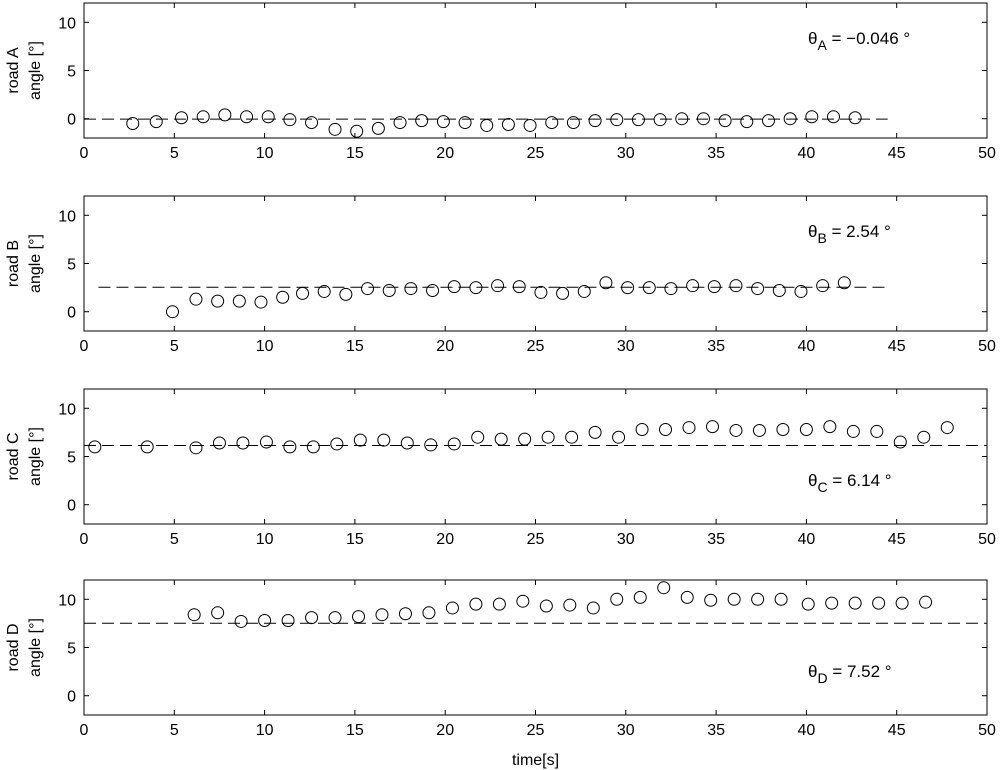  Describe the element at coordinates (445, 153) in the screenshot. I see `x-tick-label: 20` at that location.